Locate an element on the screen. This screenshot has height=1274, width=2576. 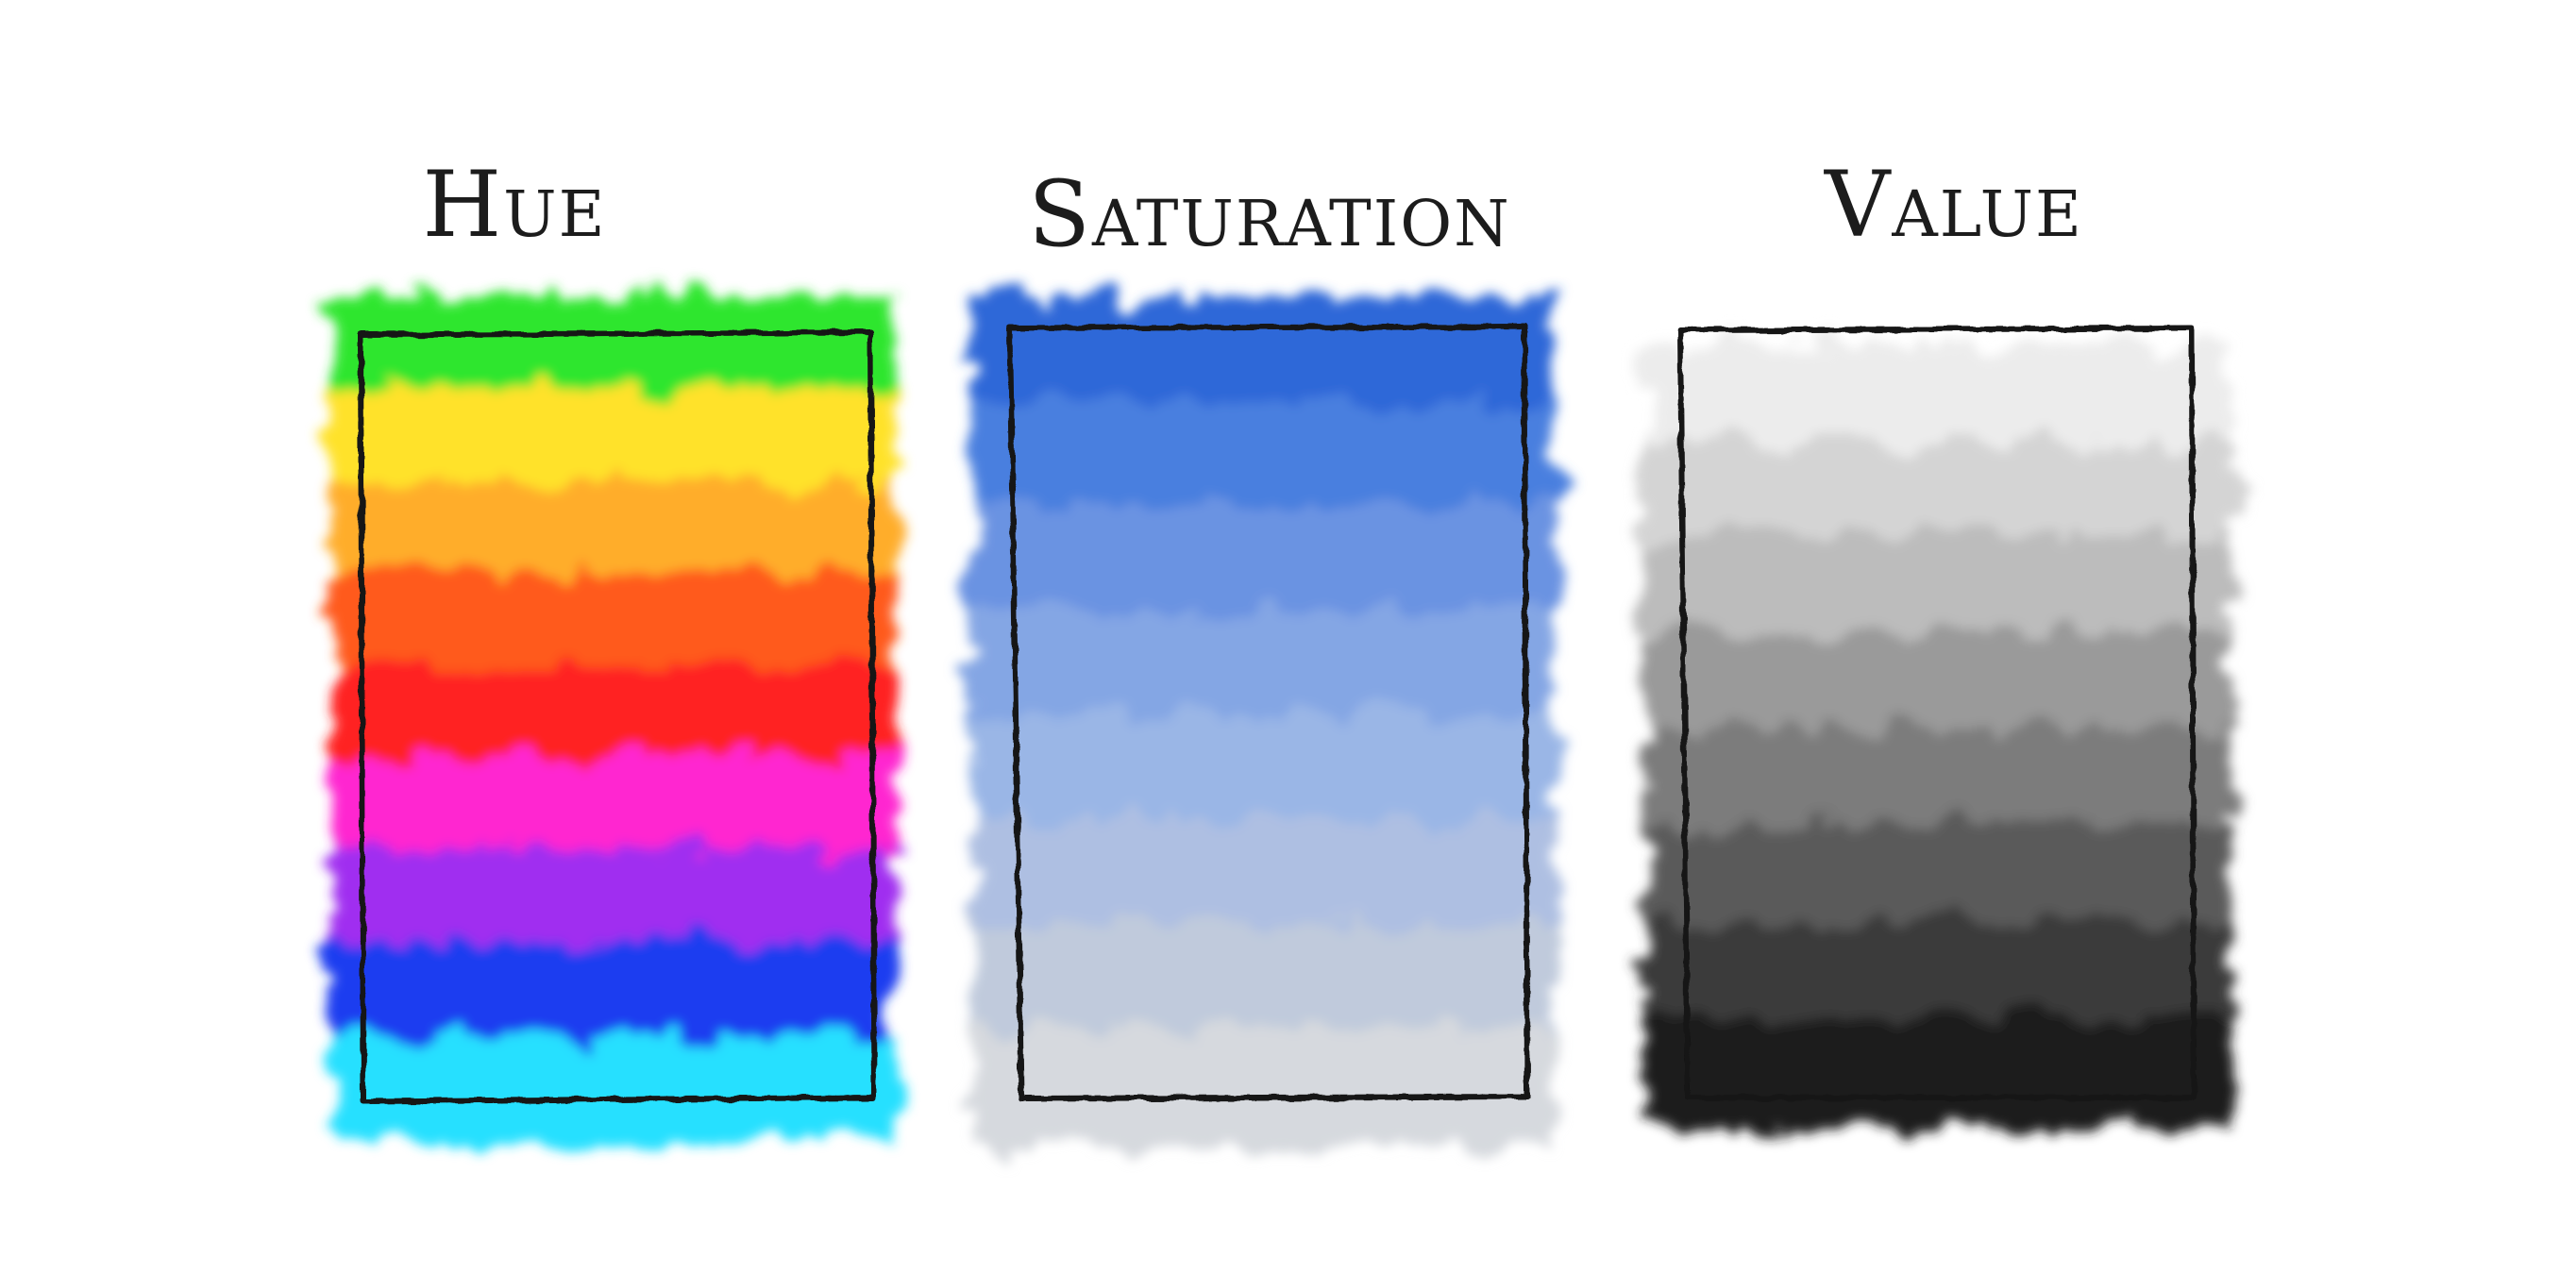
value-swatch is located at coordinates (1937, 736).